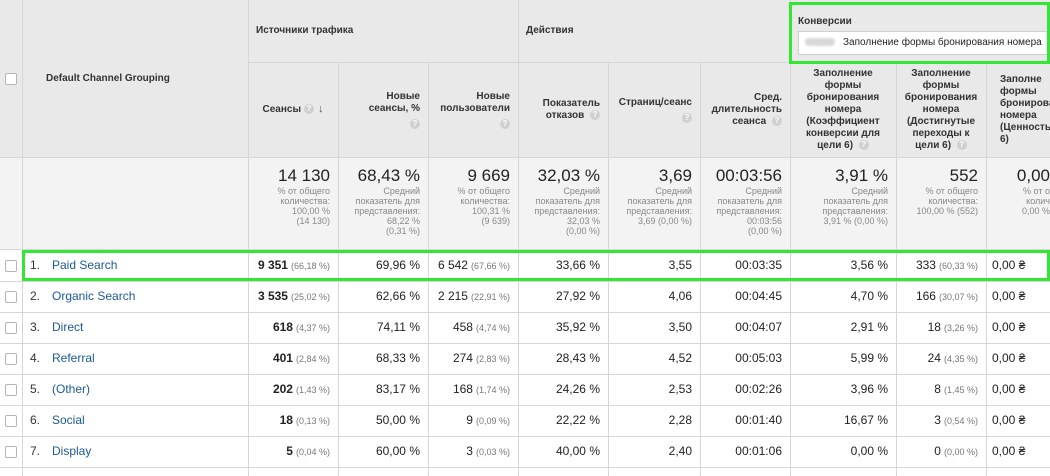 The width and height of the screenshot is (1050, 476). Describe the element at coordinates (843, 265) in the screenshot. I see `cell-goal-rate: 3,56 %` at that location.